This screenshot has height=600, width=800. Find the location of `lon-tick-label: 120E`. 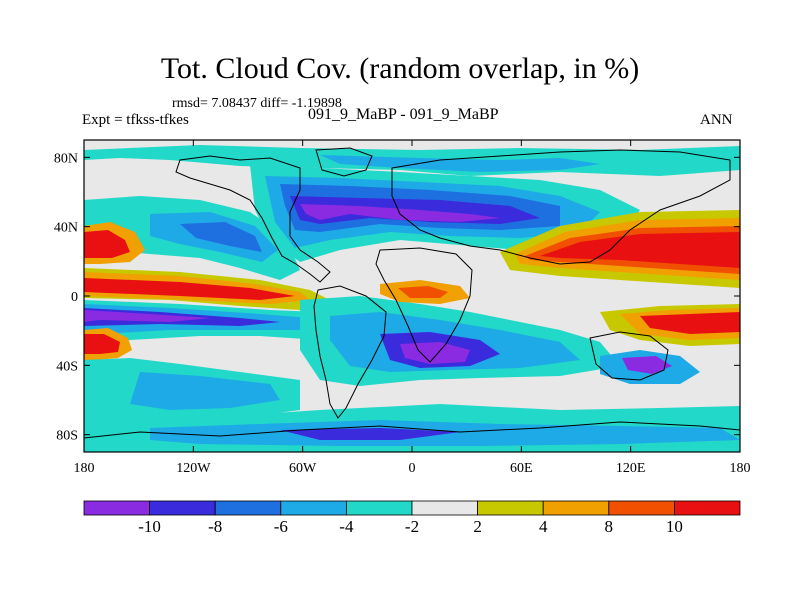

lon-tick-label: 120E is located at coordinates (631, 468).